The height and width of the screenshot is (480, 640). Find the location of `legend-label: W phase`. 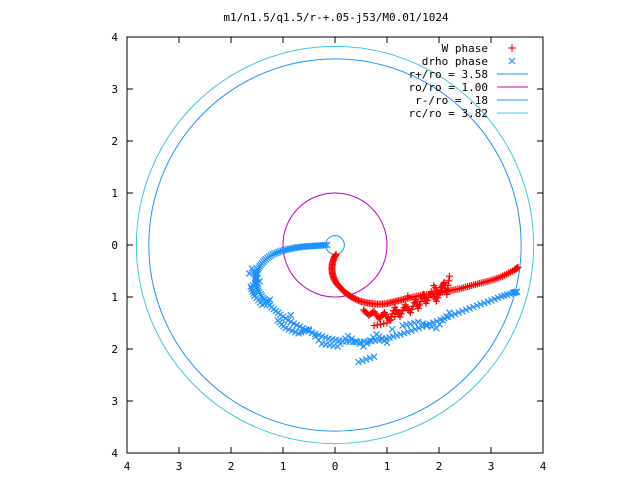

legend-label: W phase is located at coordinates (465, 48).